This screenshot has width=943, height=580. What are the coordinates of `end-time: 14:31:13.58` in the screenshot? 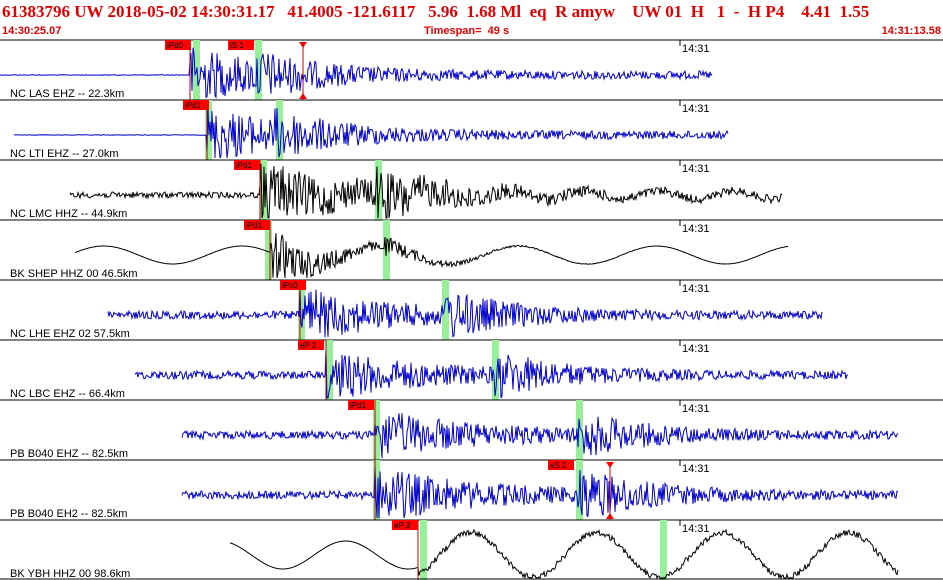 It's located at (911, 31).